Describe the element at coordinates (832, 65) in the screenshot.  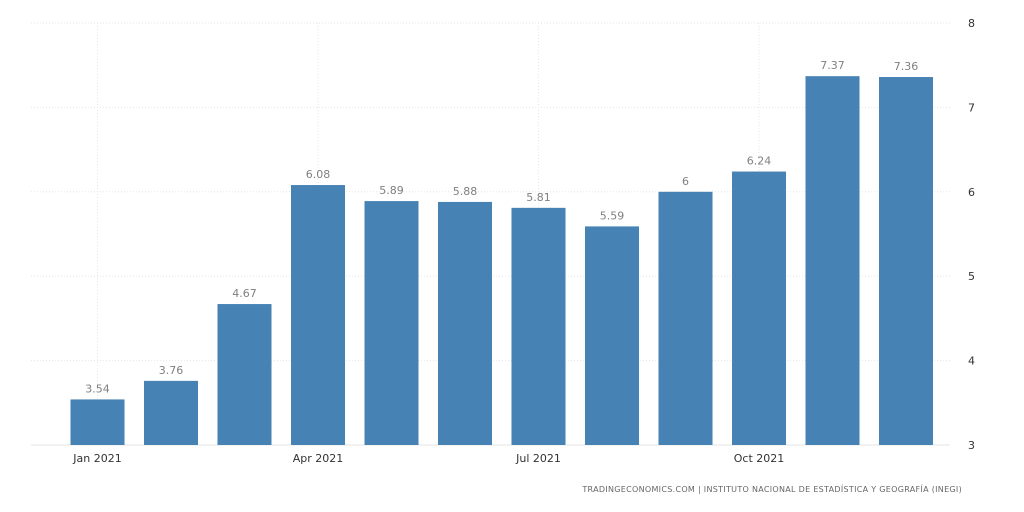
I see `data-label: 7.37` at that location.